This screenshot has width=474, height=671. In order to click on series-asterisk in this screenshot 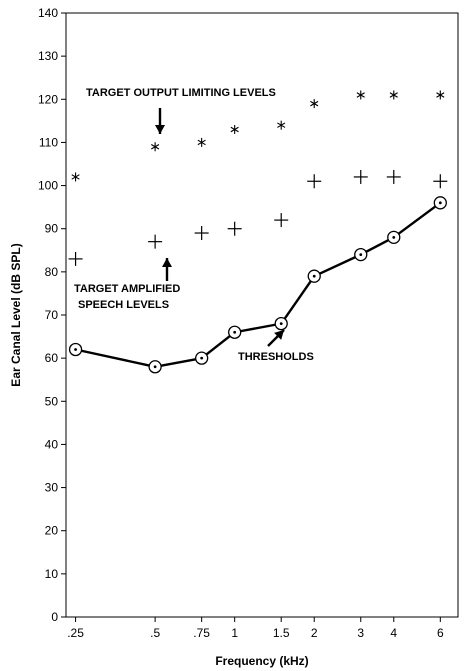, I will do `click(258, 136)`.